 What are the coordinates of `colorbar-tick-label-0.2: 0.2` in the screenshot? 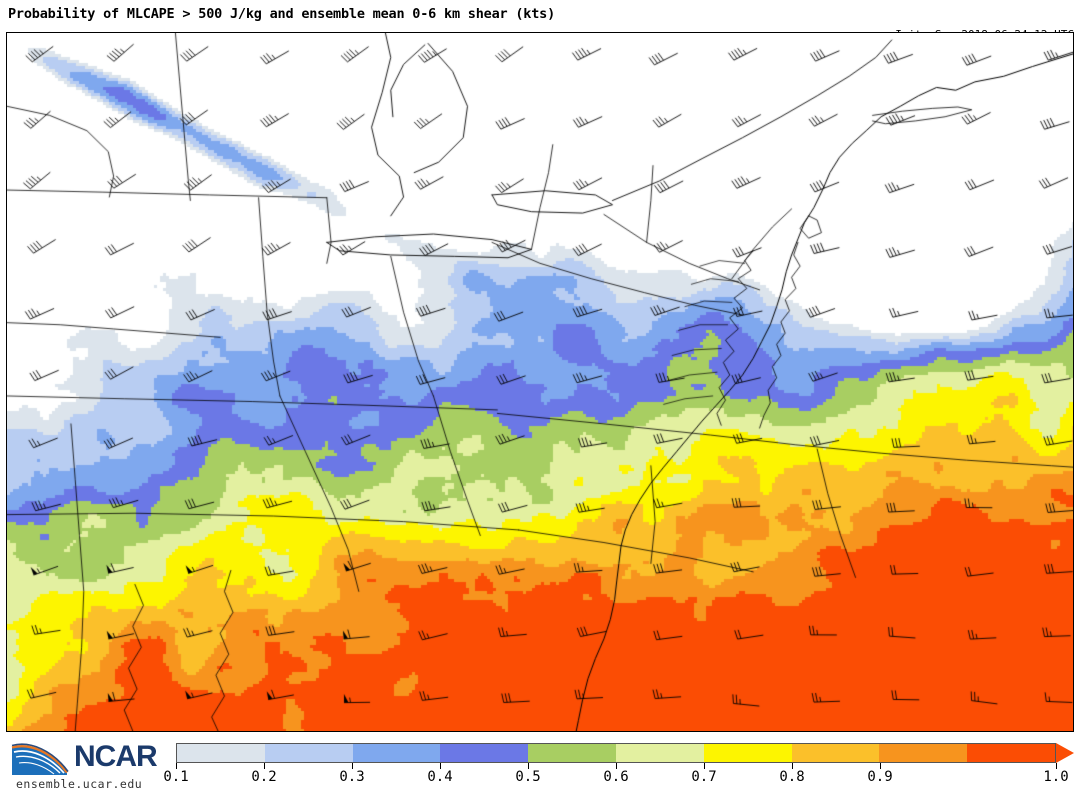 It's located at (264, 777).